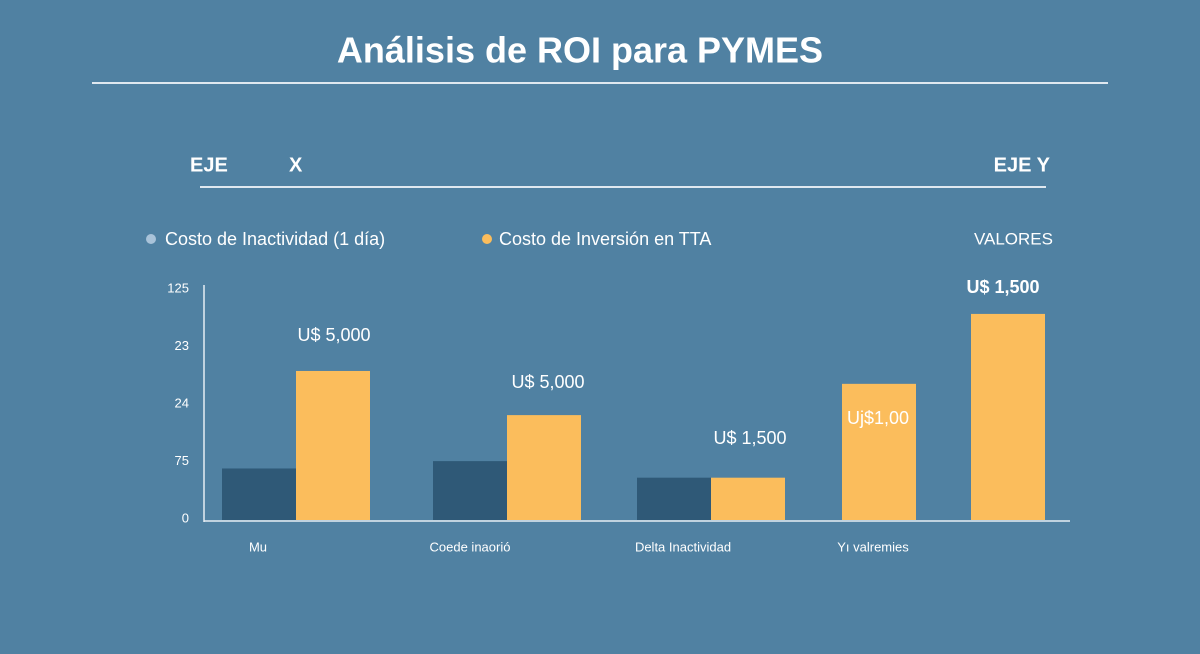  What do you see at coordinates (605, 239) in the screenshot?
I see `legend-label: Costo de Inversión en TTA` at bounding box center [605, 239].